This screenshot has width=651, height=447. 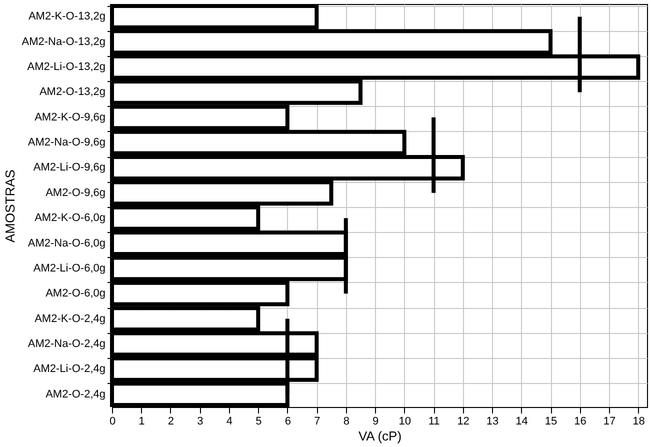 What do you see at coordinates (67, 16) in the screenshot?
I see `y-tick-label: AM2-K-O-13,2g` at bounding box center [67, 16].